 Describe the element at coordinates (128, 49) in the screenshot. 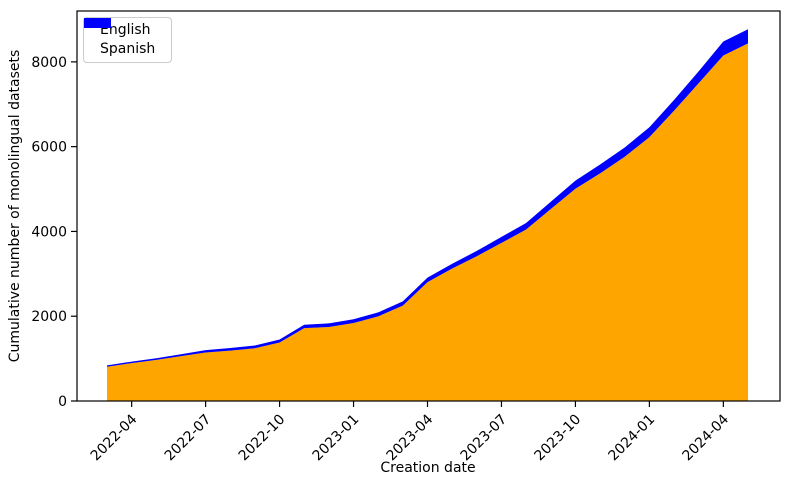

I see `legend-label-spanish: Spanish` at that location.